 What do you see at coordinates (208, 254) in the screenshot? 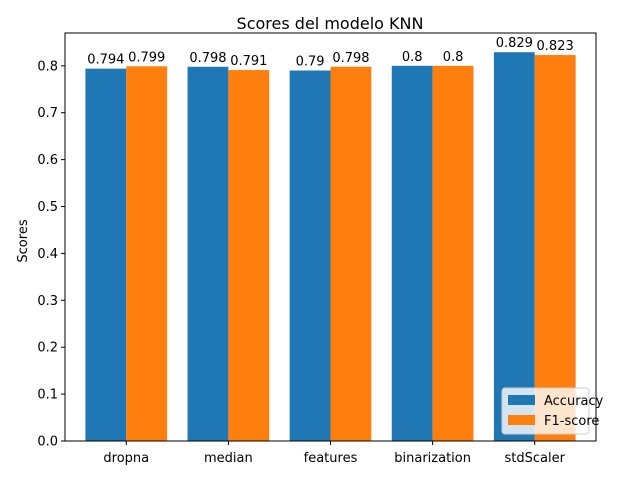
I see `bar-accuracy-median` at bounding box center [208, 254].